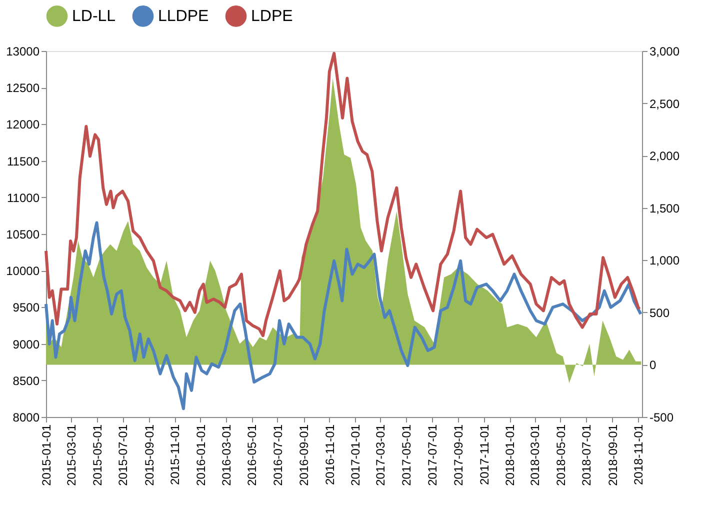 Image resolution: width=726 pixels, height=521 pixels. What do you see at coordinates (613, 455) in the screenshot?
I see `x-tick-label: 2018-09-01` at bounding box center [613, 455].